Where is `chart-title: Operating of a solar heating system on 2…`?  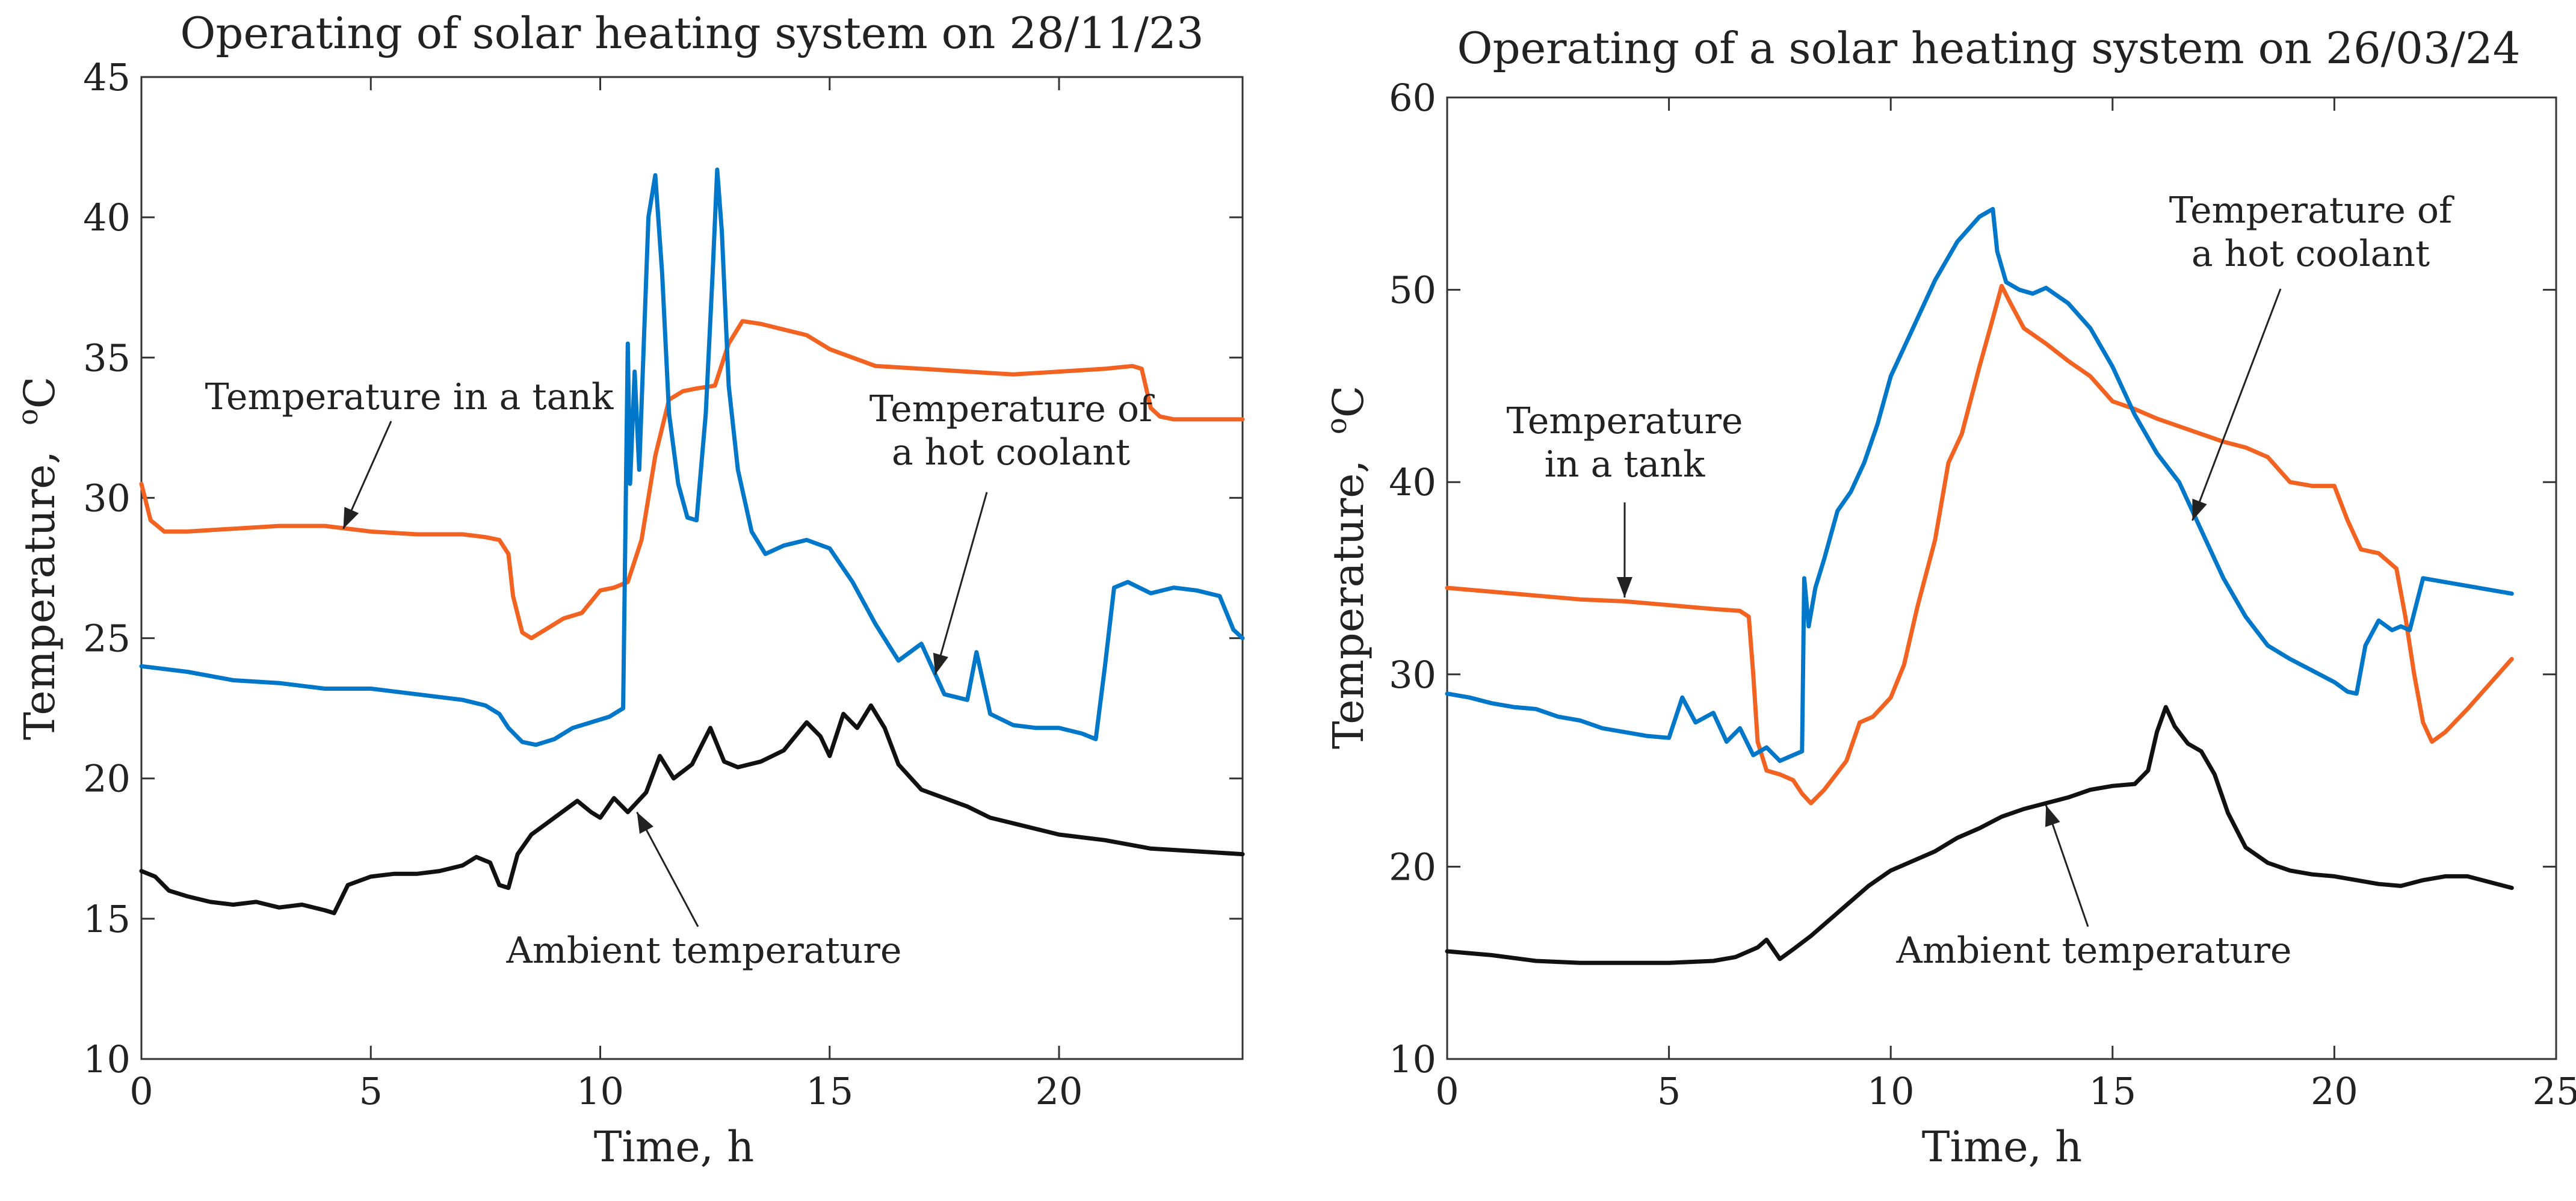
chart-title: Operating of a solar heating system on 2… is located at coordinates (1988, 48).